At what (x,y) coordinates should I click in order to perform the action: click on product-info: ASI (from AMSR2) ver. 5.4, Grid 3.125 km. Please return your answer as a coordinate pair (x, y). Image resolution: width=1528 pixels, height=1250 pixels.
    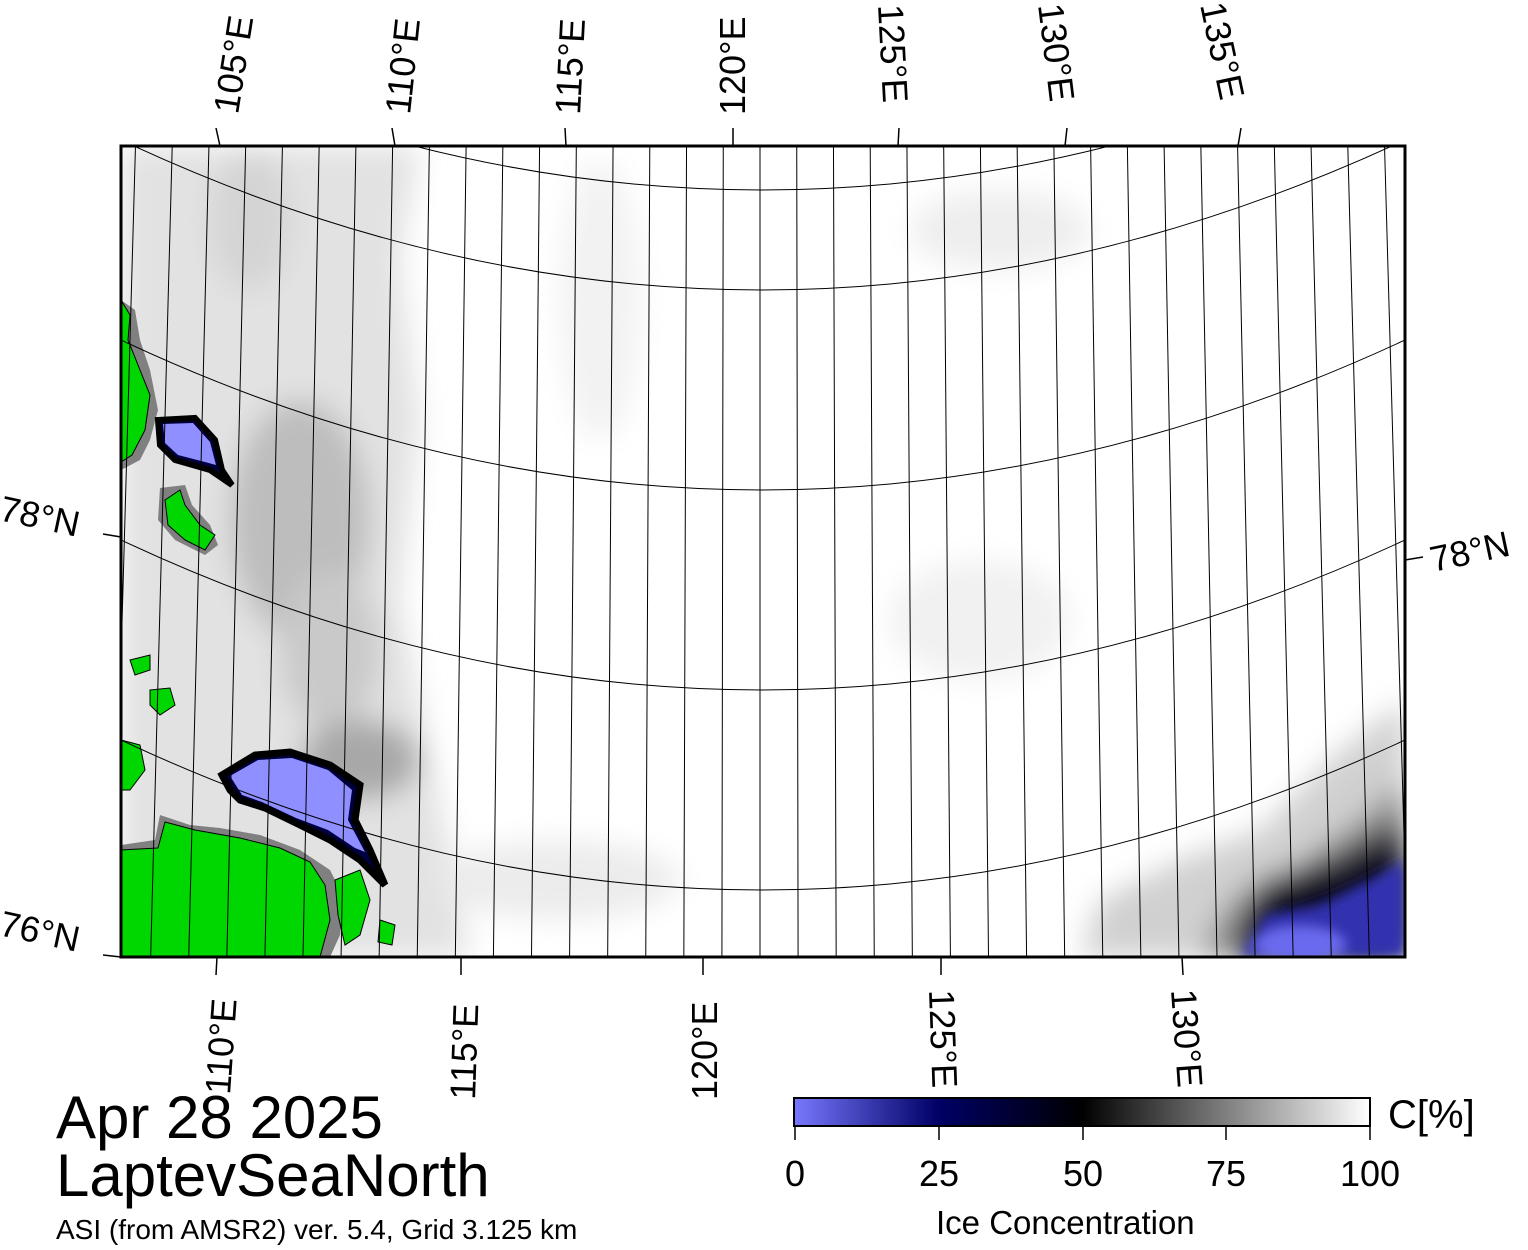
    Looking at the image, I should click on (317, 1229).